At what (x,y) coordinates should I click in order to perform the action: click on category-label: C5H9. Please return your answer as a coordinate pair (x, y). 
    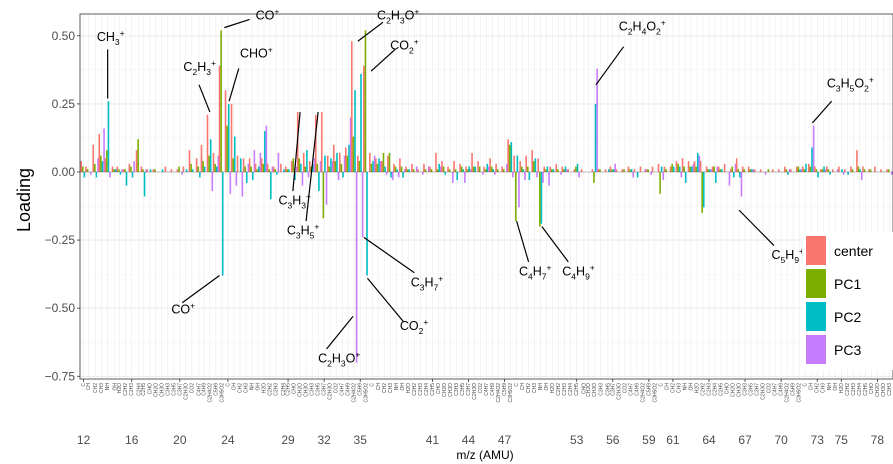
    Looking at the image, I should click on (649, 389).